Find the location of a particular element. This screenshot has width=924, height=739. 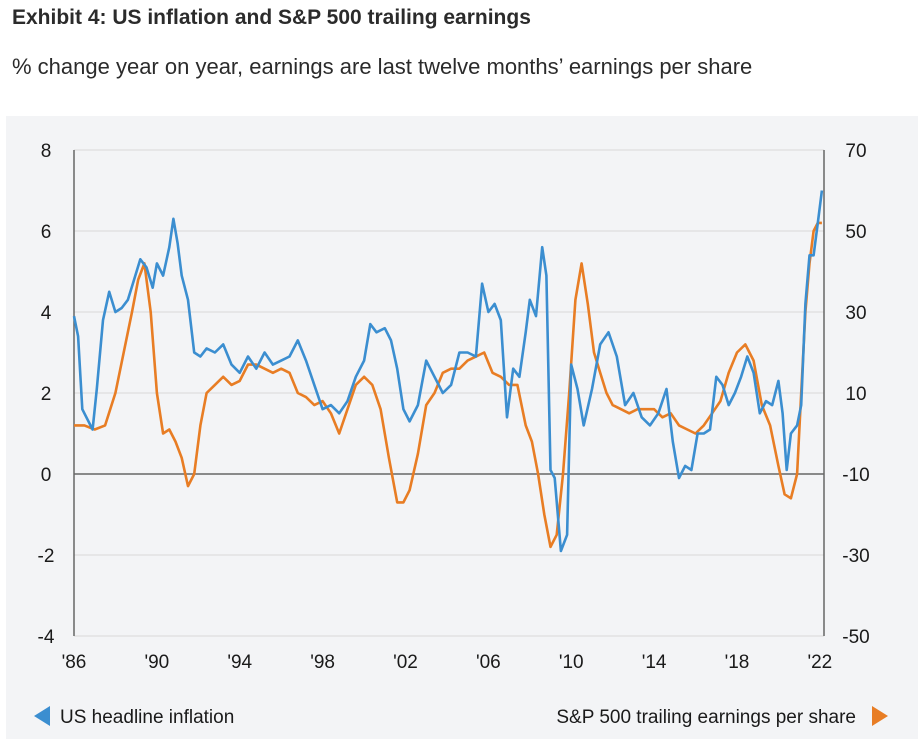

right-axis-ticks: 70 50 30 10 -10 -30 -50 is located at coordinates (855, 394).